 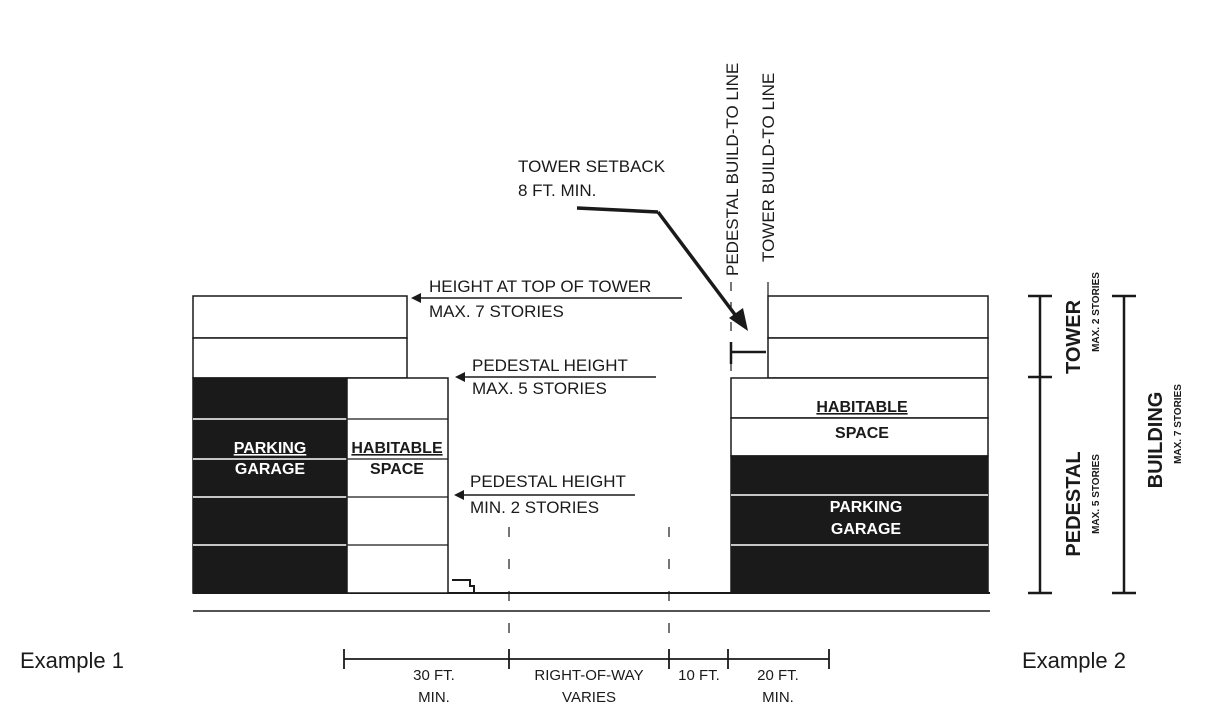 What do you see at coordinates (434, 697) in the screenshot?
I see `dim-30ft-label: MIN.` at bounding box center [434, 697].